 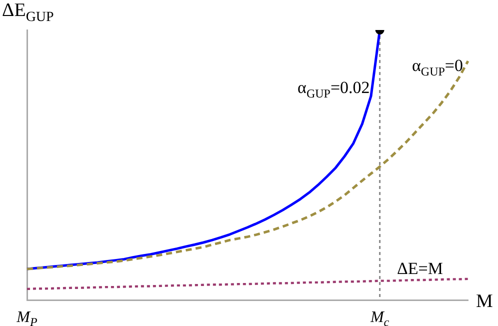 I want to click on series-label: ΔE=M, so click(x=420, y=268).